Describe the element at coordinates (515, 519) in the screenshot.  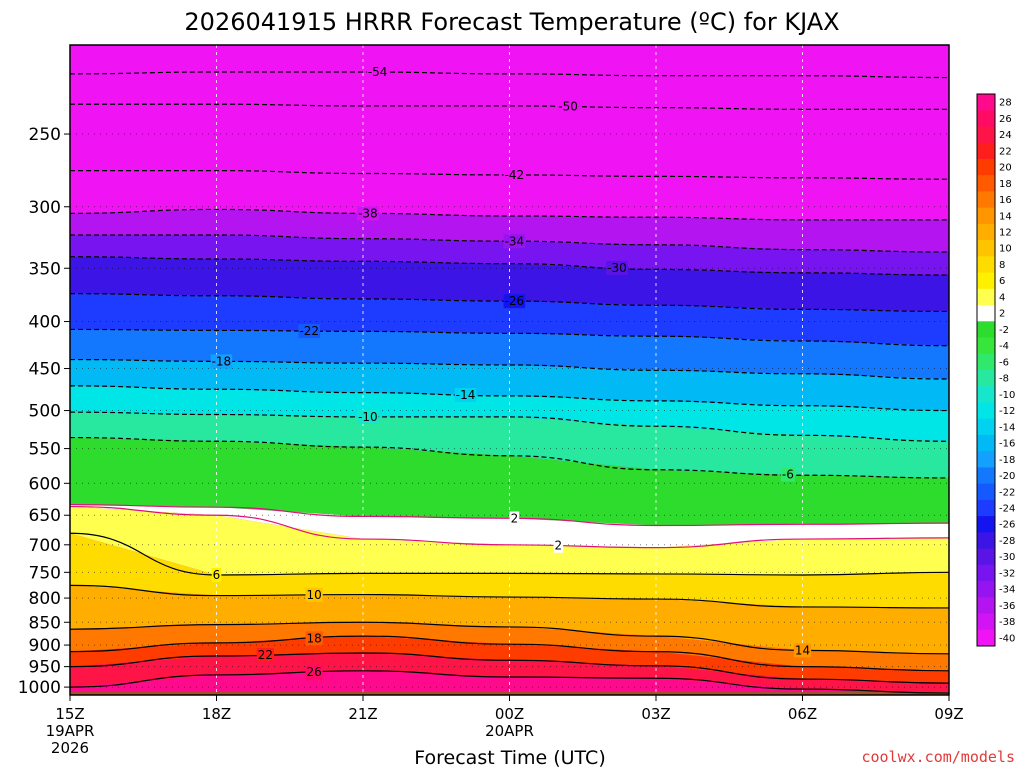
I see `isotherm-label: 2` at that location.